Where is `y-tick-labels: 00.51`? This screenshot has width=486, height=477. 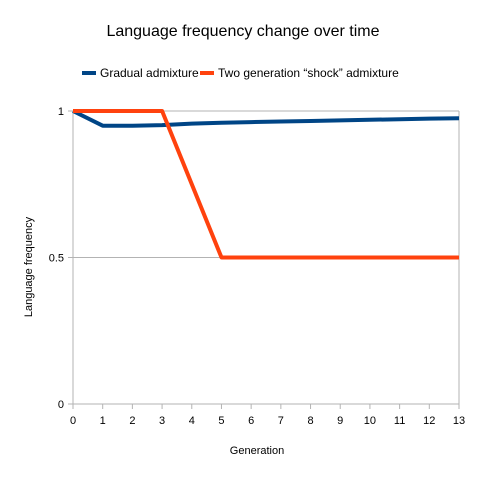
y-tick-labels: 00.51 is located at coordinates (56, 258).